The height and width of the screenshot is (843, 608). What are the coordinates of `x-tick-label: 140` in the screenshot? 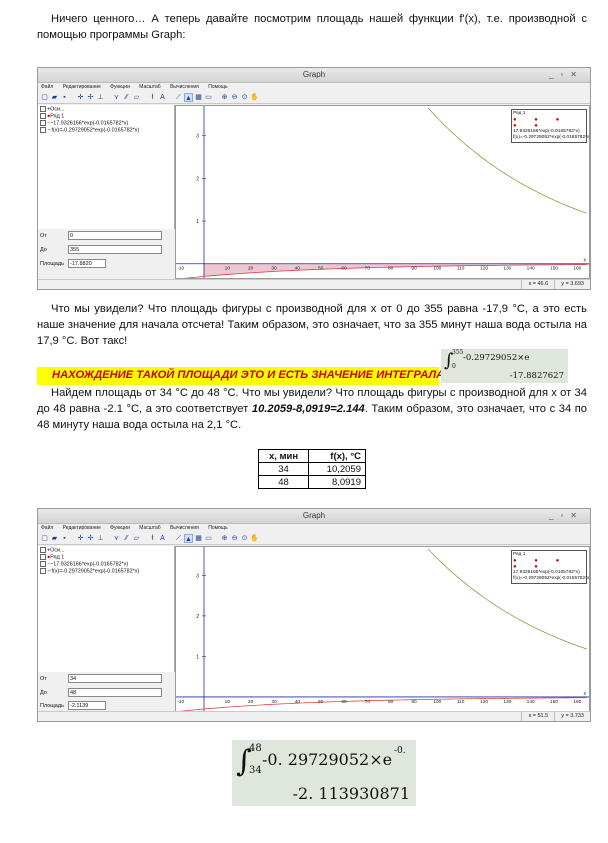 It's located at (531, 269).